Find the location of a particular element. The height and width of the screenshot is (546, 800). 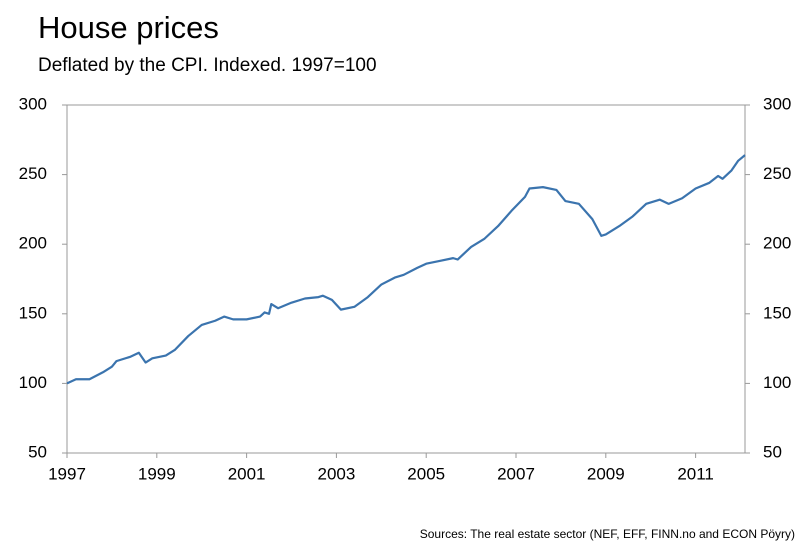

x-tick-label: 2009 is located at coordinates (606, 473).